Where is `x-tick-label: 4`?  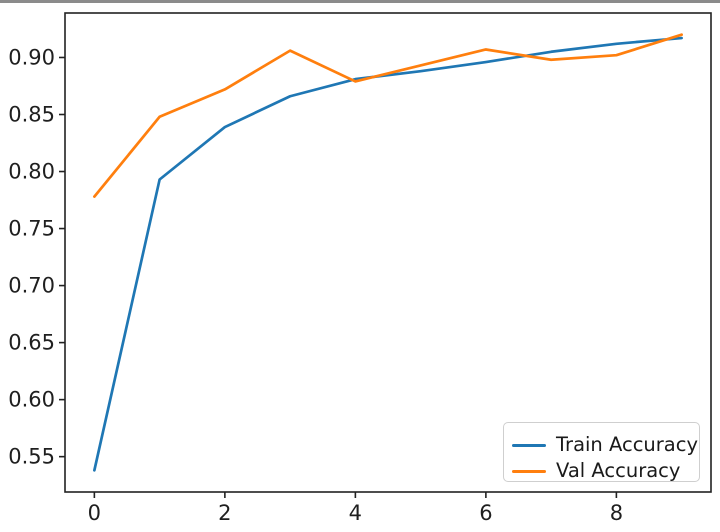 x-tick-label: 4 is located at coordinates (355, 513).